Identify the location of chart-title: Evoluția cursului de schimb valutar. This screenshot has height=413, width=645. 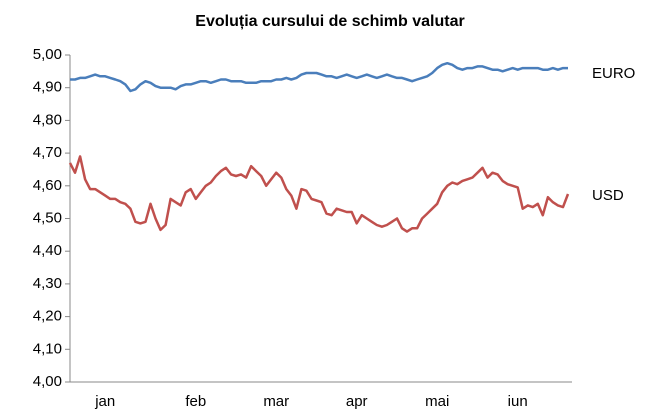
(329, 21).